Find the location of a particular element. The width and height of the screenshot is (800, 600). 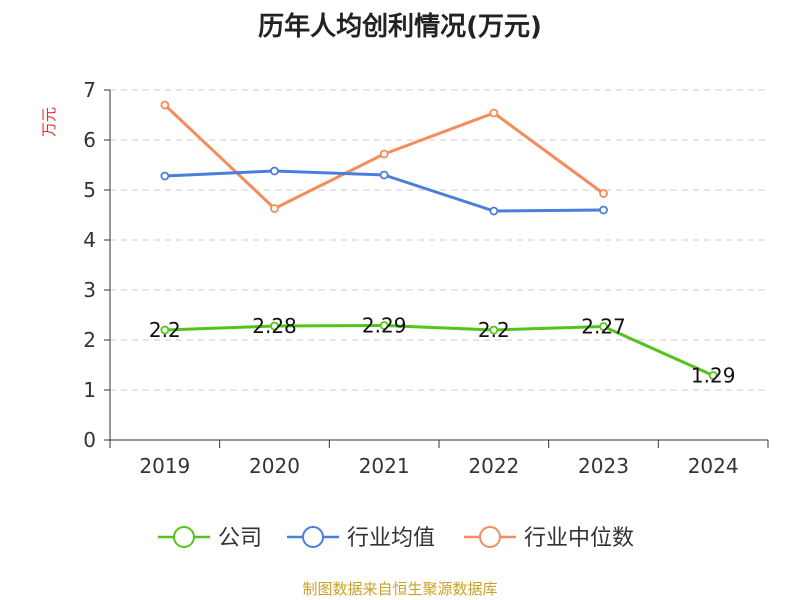

series-line is located at coordinates (439, 350).